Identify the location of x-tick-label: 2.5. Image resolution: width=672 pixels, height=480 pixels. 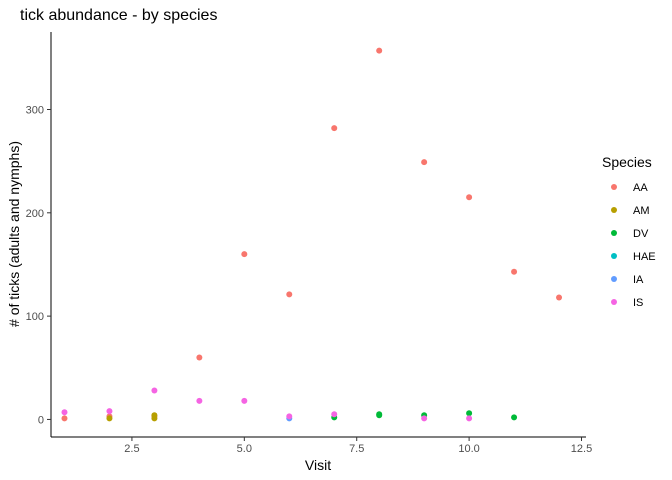
(131, 449).